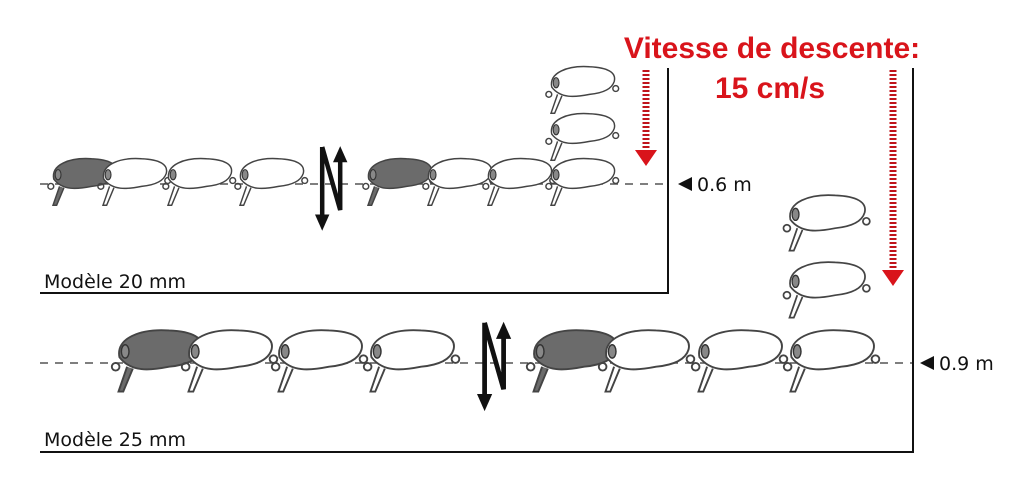 The width and height of the screenshot is (1024, 483). What do you see at coordinates (772, 48) in the screenshot?
I see `descent-title: Vitesse de descente:` at bounding box center [772, 48].